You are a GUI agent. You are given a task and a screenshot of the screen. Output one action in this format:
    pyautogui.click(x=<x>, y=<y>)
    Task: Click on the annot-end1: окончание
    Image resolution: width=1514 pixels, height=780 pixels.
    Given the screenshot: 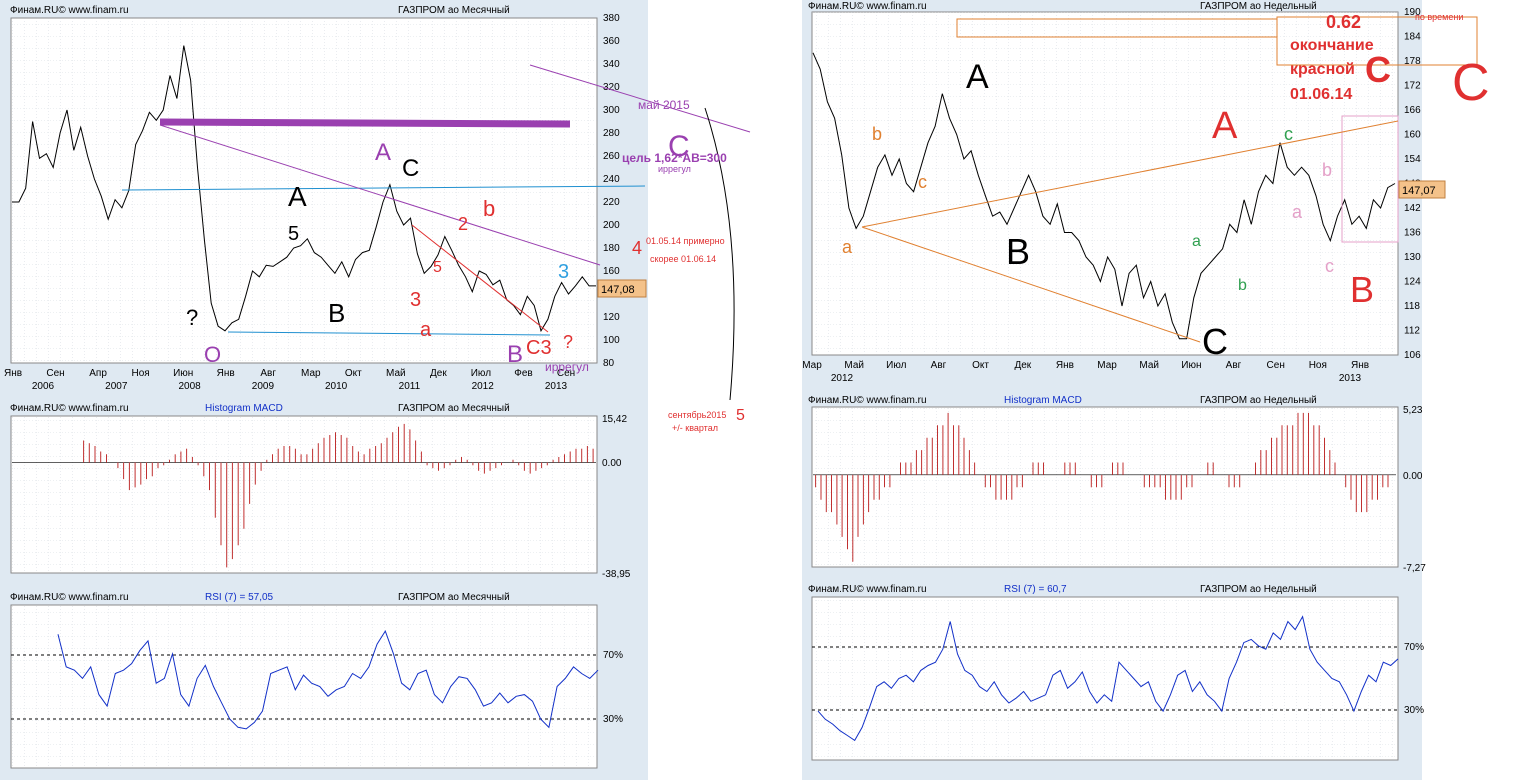 What is the action you would take?
    pyautogui.click(x=1332, y=45)
    